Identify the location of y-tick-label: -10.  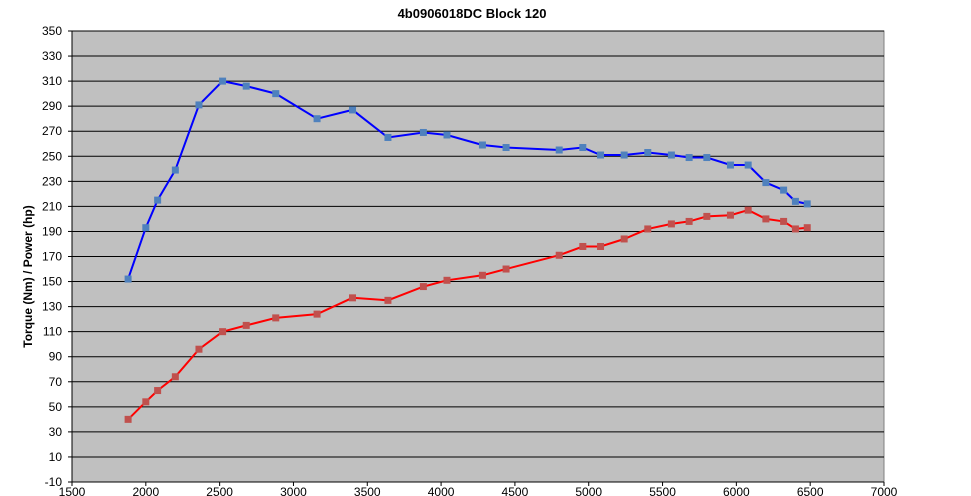
(54, 482).